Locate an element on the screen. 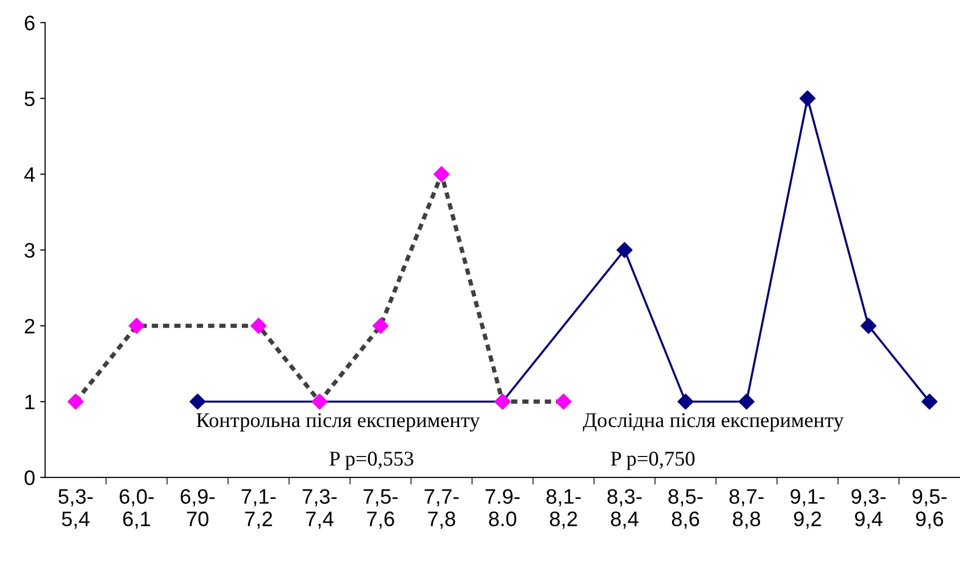 The width and height of the screenshot is (960, 565). y-tick-label: 6 is located at coordinates (29, 23).